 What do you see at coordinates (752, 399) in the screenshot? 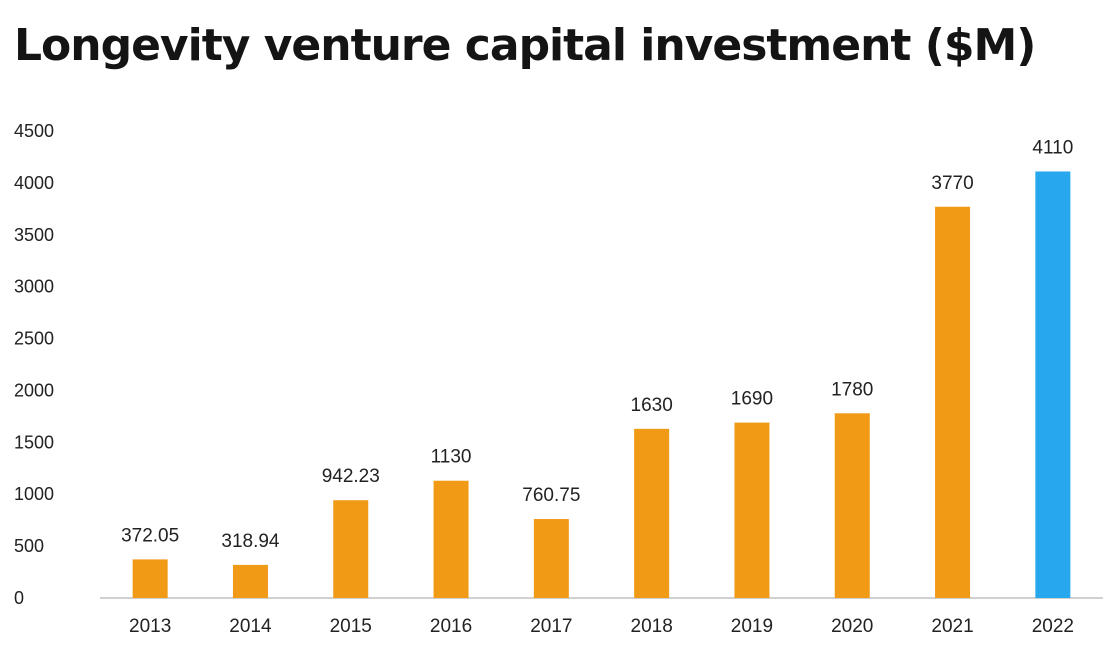
I see `data-label-2019: 1690` at bounding box center [752, 399].